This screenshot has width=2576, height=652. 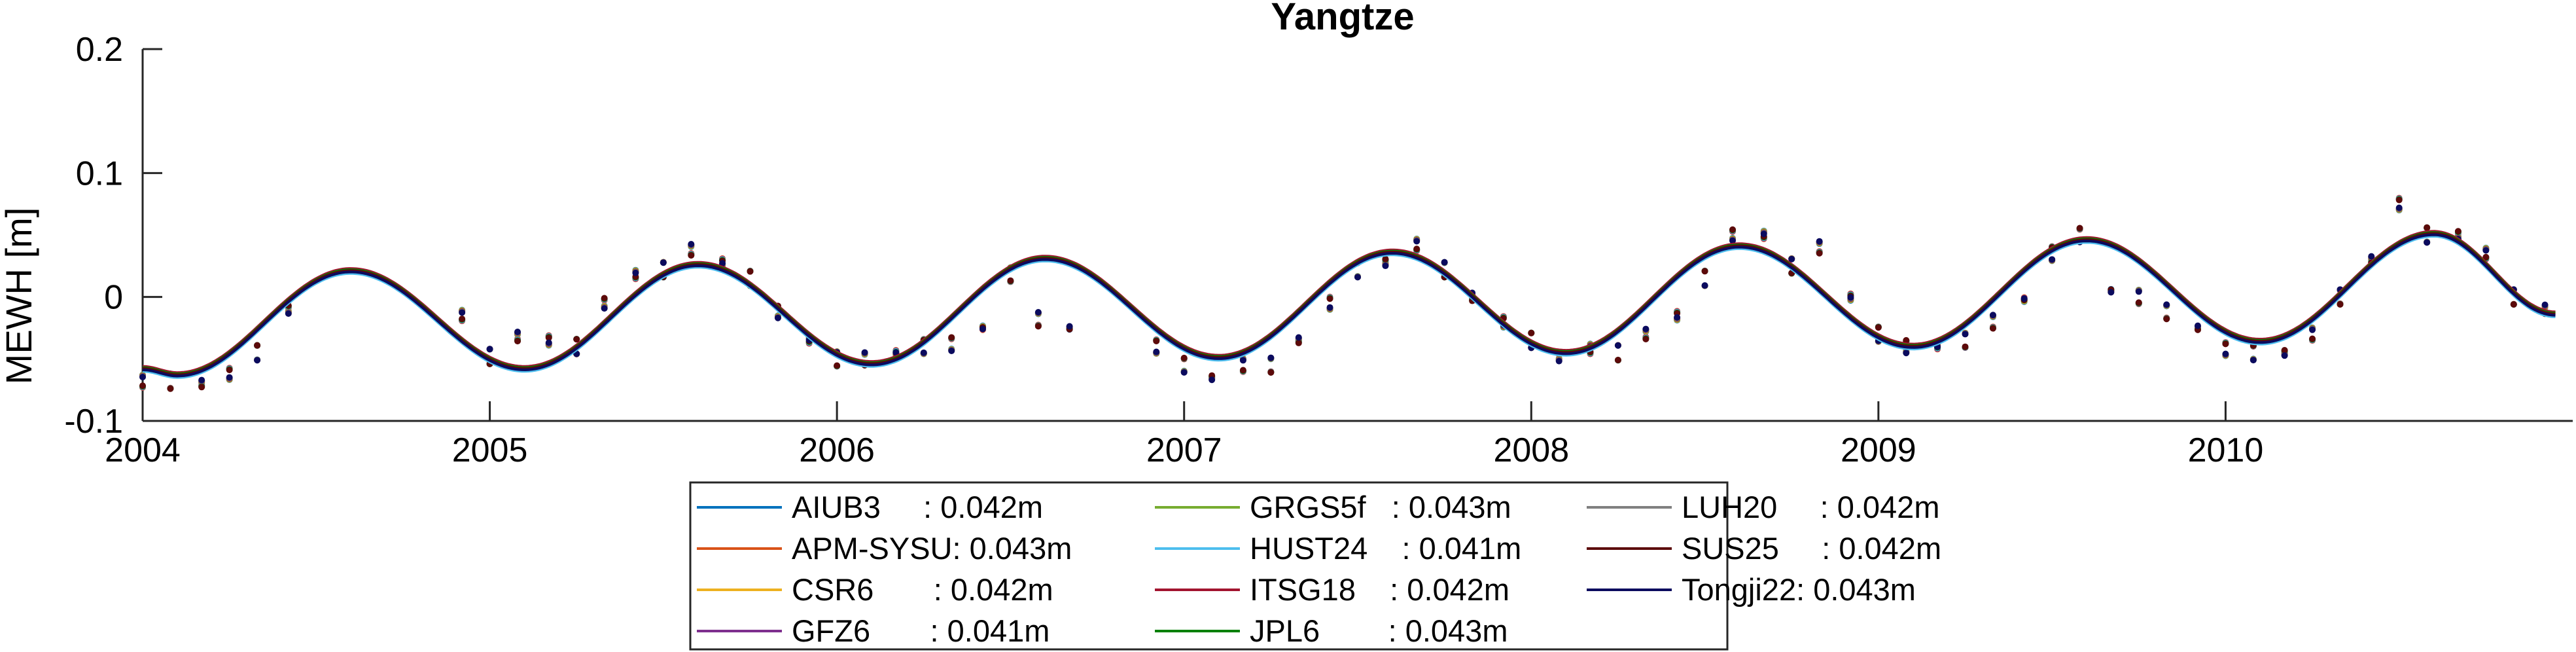 I want to click on legend-entry: SUS25 : 0.042m, so click(x=1811, y=549).